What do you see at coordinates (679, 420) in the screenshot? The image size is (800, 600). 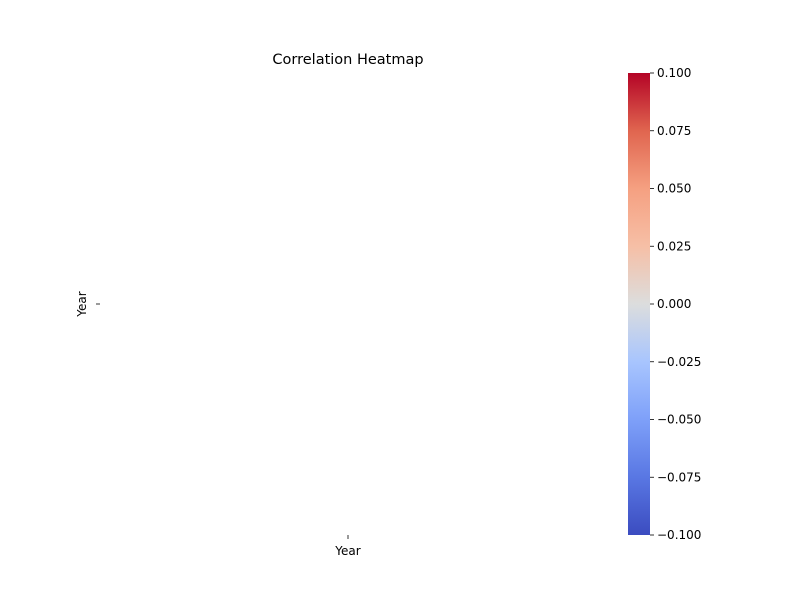 I see `colorbar-tick-label: −0.050` at bounding box center [679, 420].